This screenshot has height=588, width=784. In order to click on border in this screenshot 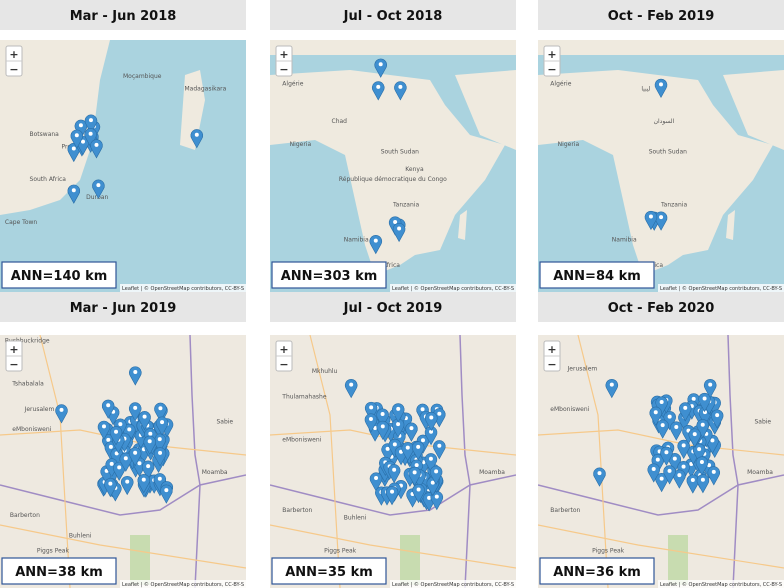, I will do `click(661, 495)`.